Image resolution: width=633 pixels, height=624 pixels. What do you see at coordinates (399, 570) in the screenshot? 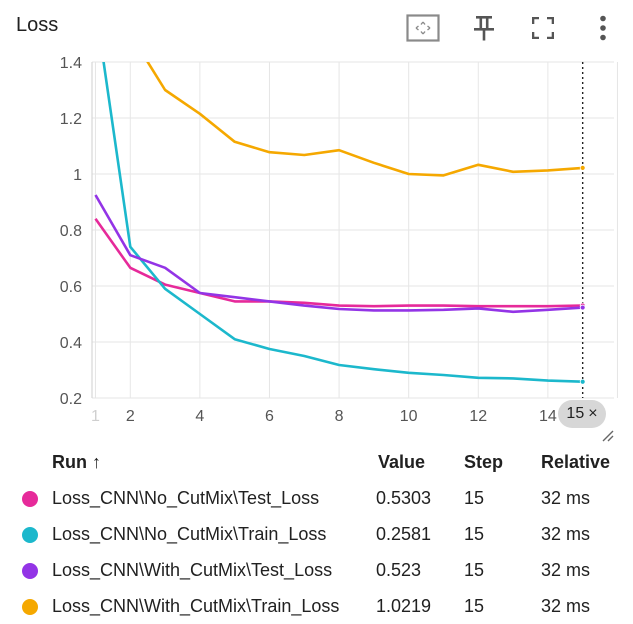
I see `run-value: 0.523` at bounding box center [399, 570].